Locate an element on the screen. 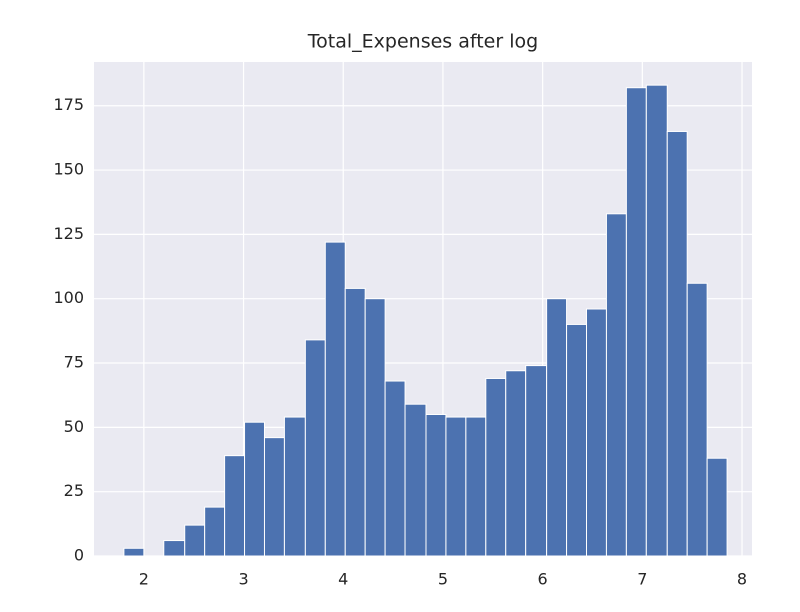 The width and height of the screenshot is (800, 612). y-tick-label: 125 is located at coordinates (68, 233).